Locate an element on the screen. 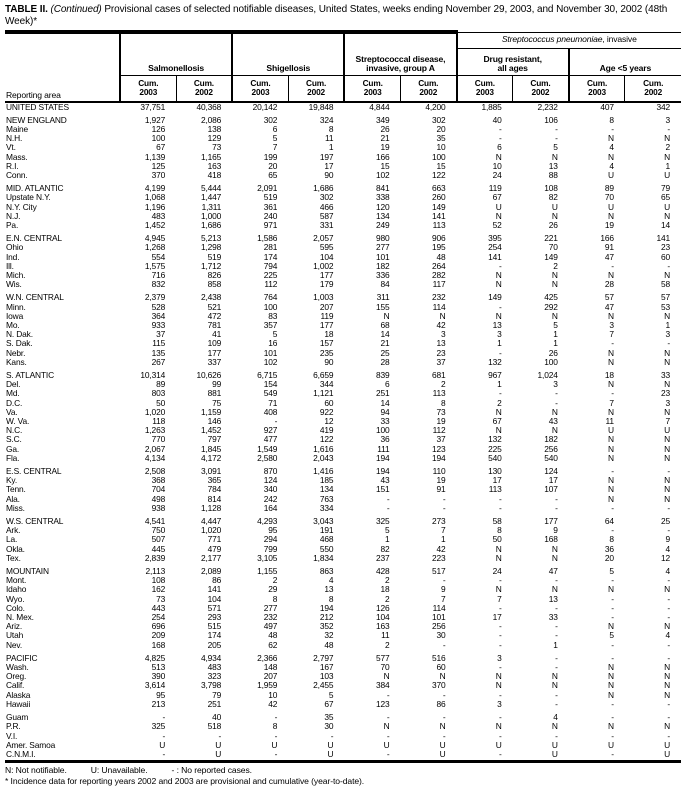  value-cell: 205 is located at coordinates (214, 645).